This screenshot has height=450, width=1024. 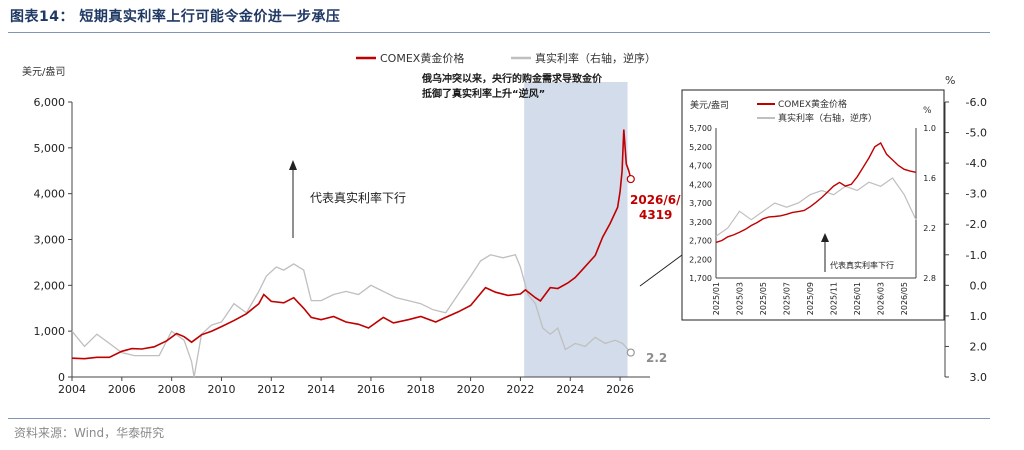 What do you see at coordinates (812, 104) in the screenshot?
I see `inset-legend-gold: COMEX黄金价格` at bounding box center [812, 104].